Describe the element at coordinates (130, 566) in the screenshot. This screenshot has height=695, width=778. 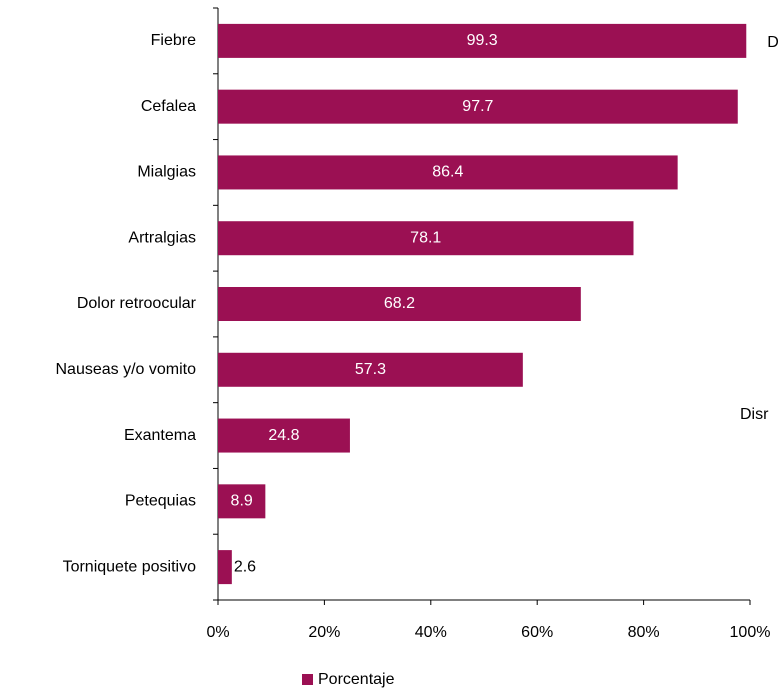
I see `y-tick-label: Torniquete positivo` at that location.